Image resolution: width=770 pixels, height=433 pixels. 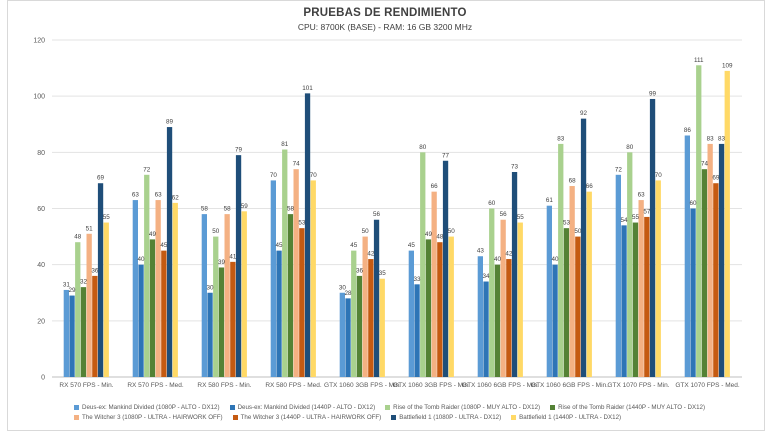 What do you see at coordinates (500, 385) in the screenshot?
I see `x-tick-label: GTX 1060 6GB FPS - Min.` at bounding box center [500, 385].